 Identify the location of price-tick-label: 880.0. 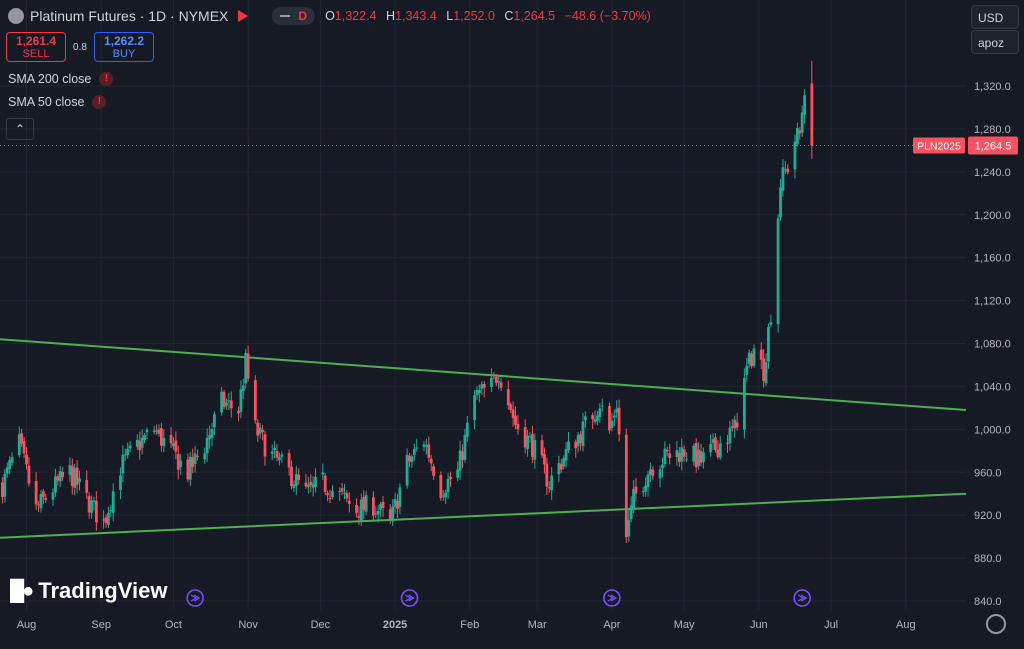
(988, 559).